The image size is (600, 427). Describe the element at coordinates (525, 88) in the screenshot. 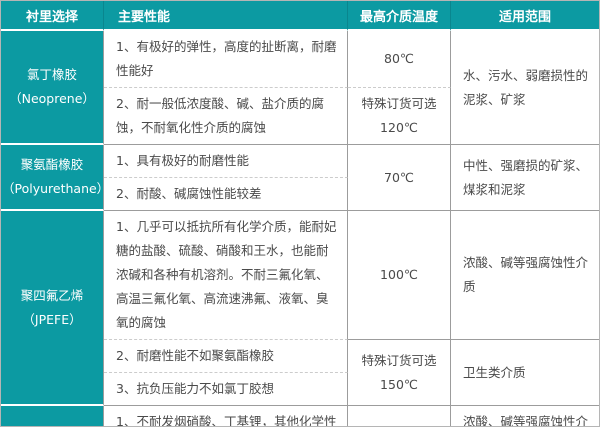

I see `range-cell: 水、污水、弱磨损性的泥浆、矿浆` at that location.